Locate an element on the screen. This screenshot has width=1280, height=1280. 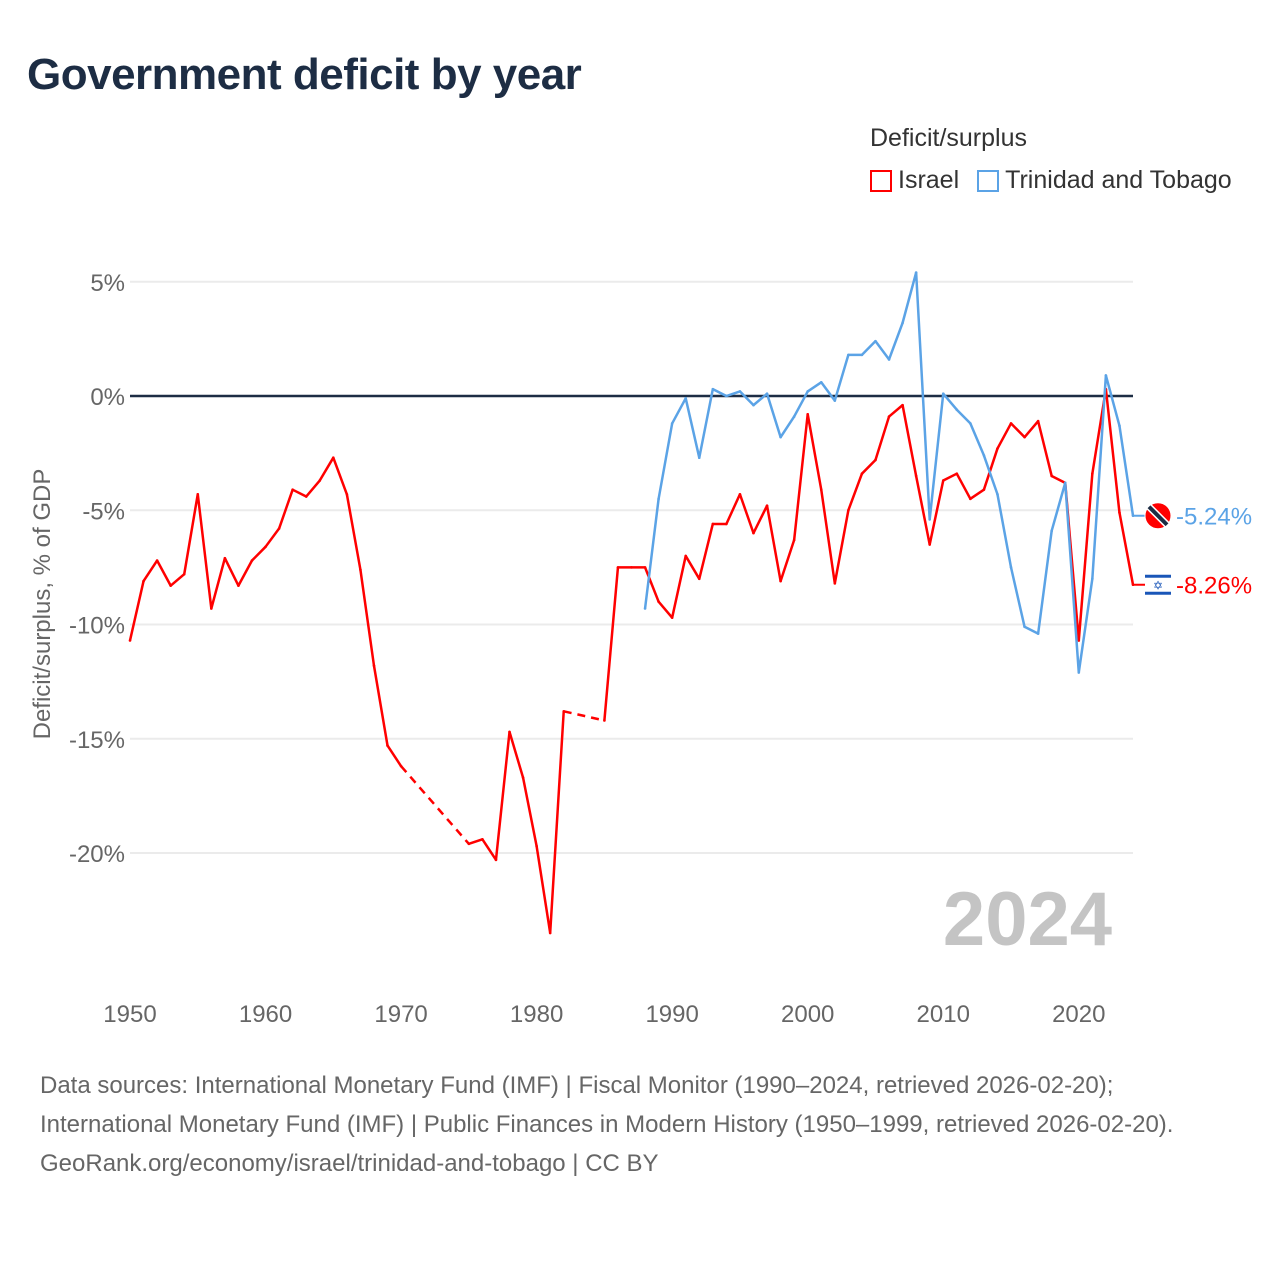
x-tick-label: 1970 is located at coordinates (400, 1014).